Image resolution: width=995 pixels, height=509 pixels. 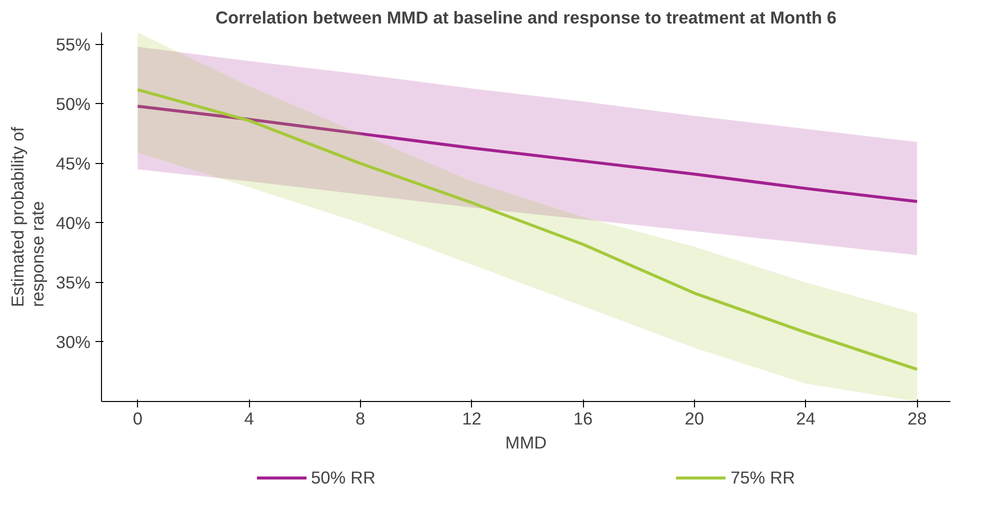 What do you see at coordinates (526, 18) in the screenshot?
I see `chart-title: Correlation between MMD at baseline and response to treatment at Month 6` at bounding box center [526, 18].